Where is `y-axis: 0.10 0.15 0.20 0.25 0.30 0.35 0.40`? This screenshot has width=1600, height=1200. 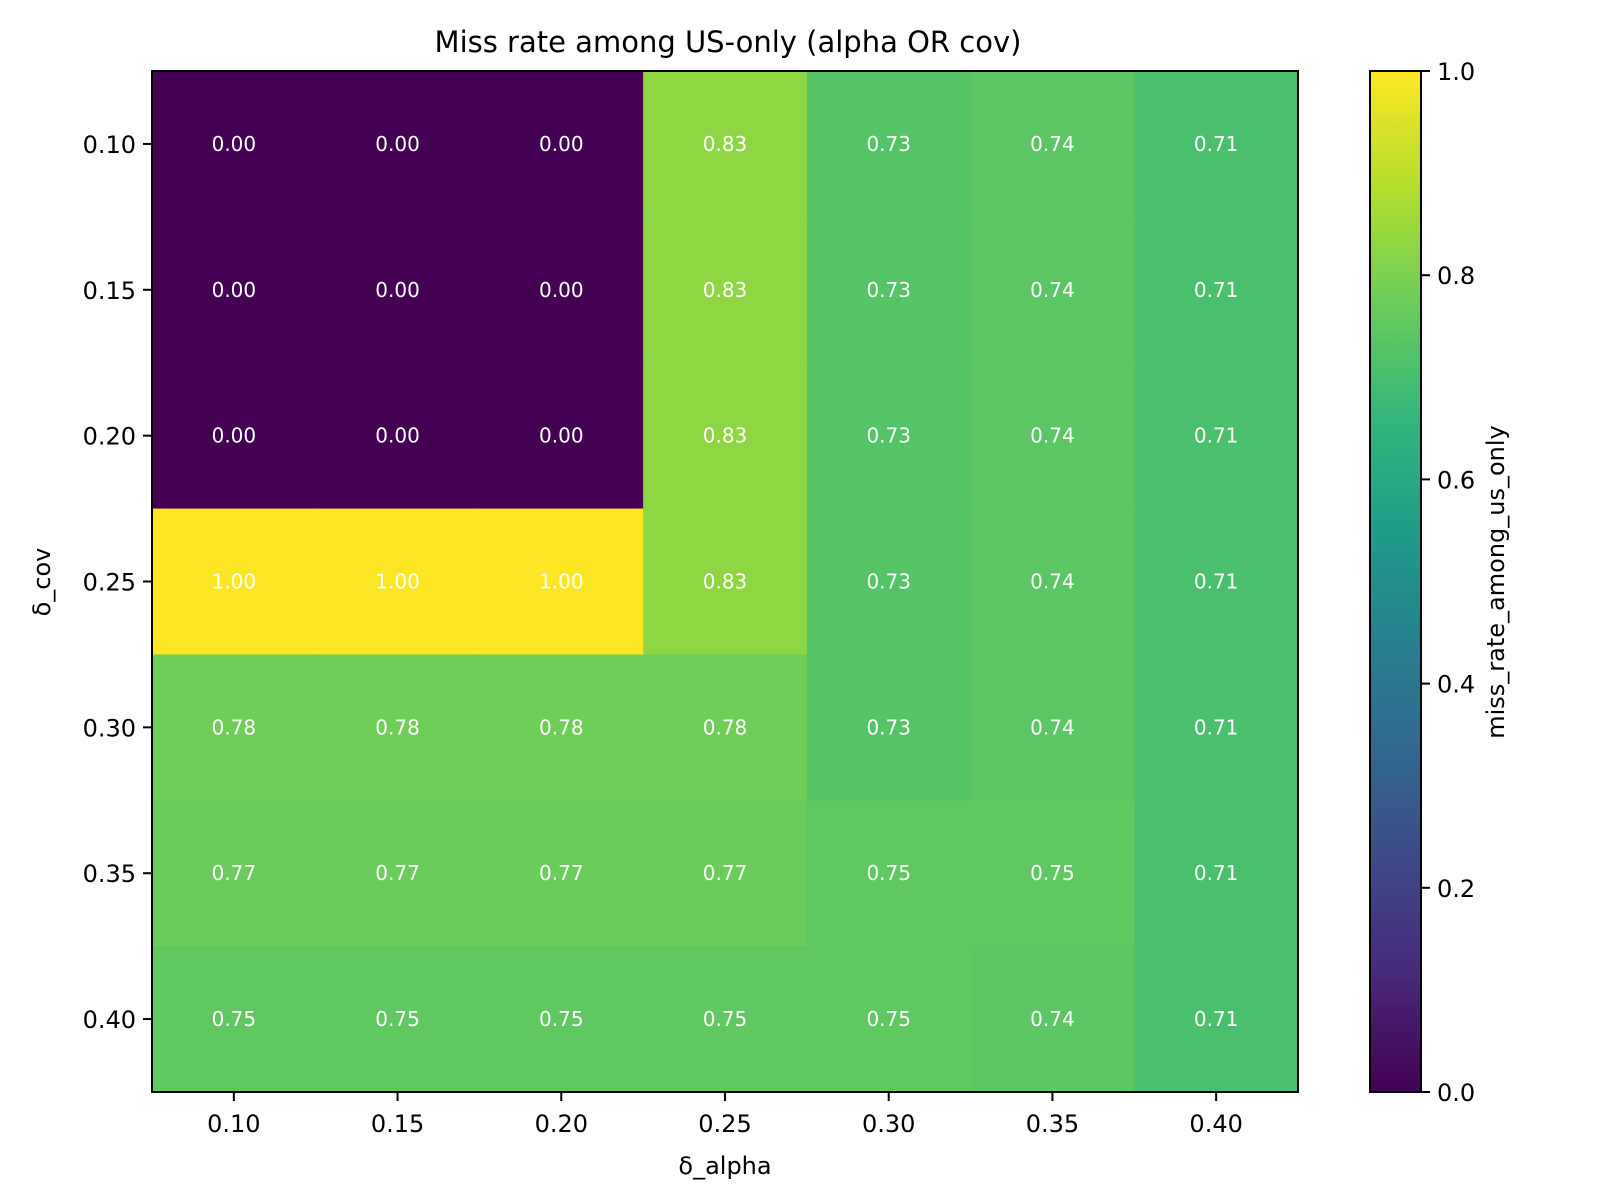 y-axis: 0.10 0.15 0.20 0.25 0.30 0.35 0.40 is located at coordinates (117, 582).